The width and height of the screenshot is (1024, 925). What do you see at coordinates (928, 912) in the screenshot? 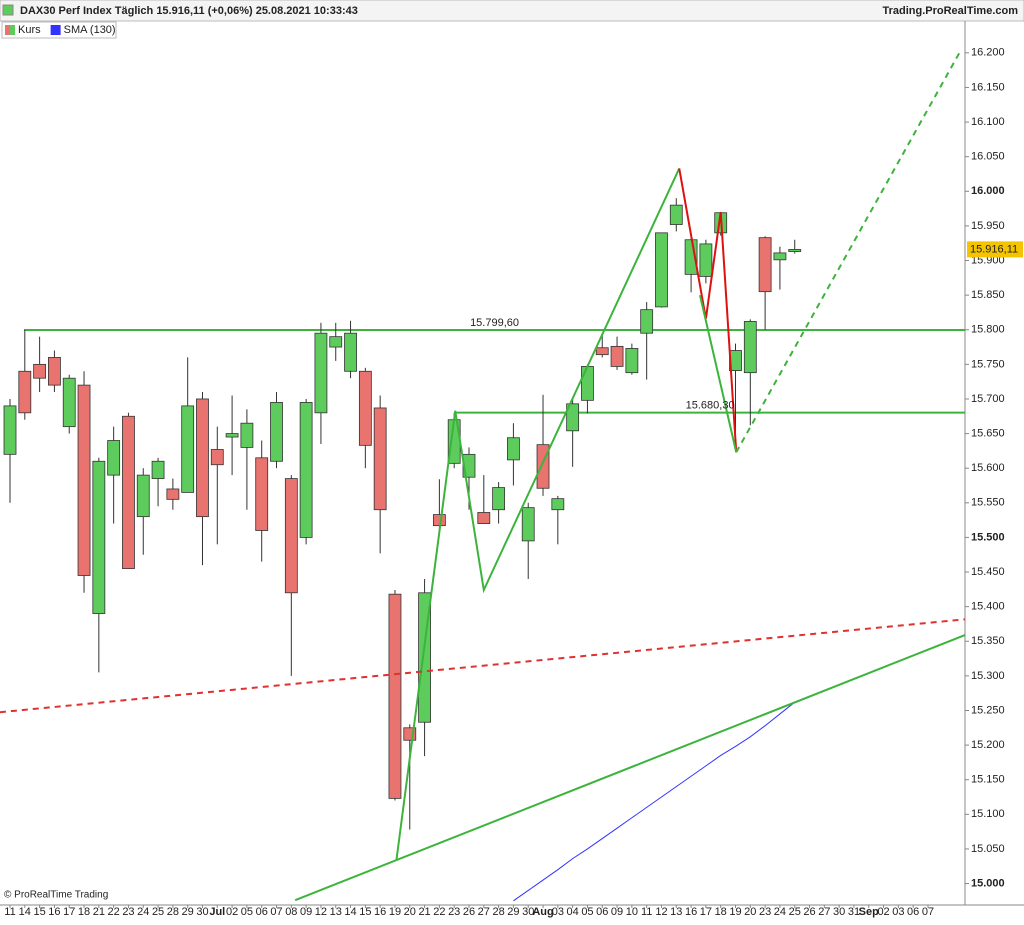
I see `x-tick-label: 07` at bounding box center [928, 912].